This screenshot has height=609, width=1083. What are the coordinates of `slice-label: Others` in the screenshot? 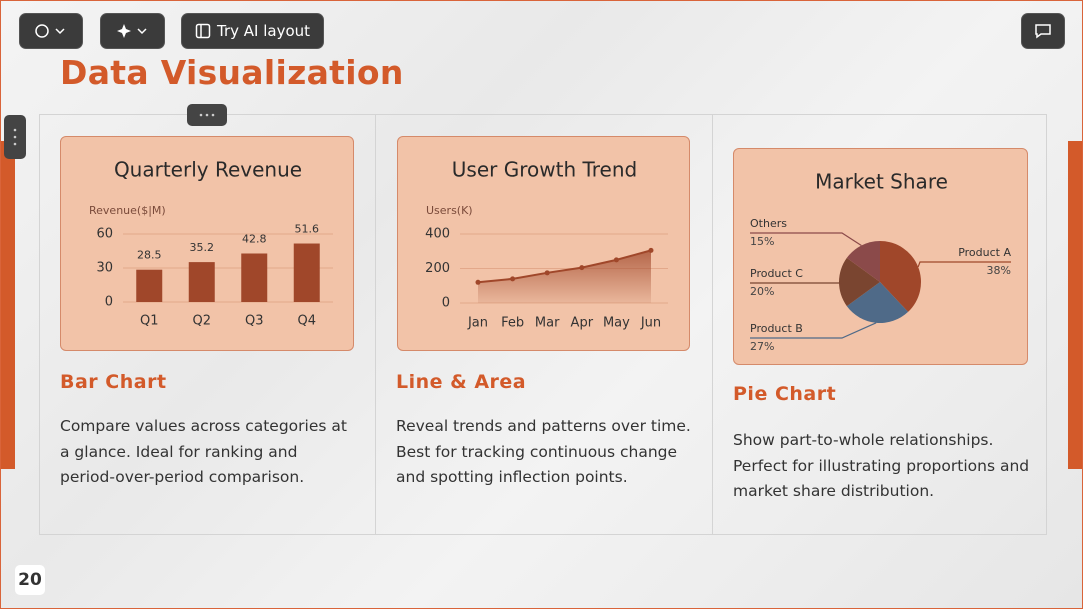 It's located at (768, 223).